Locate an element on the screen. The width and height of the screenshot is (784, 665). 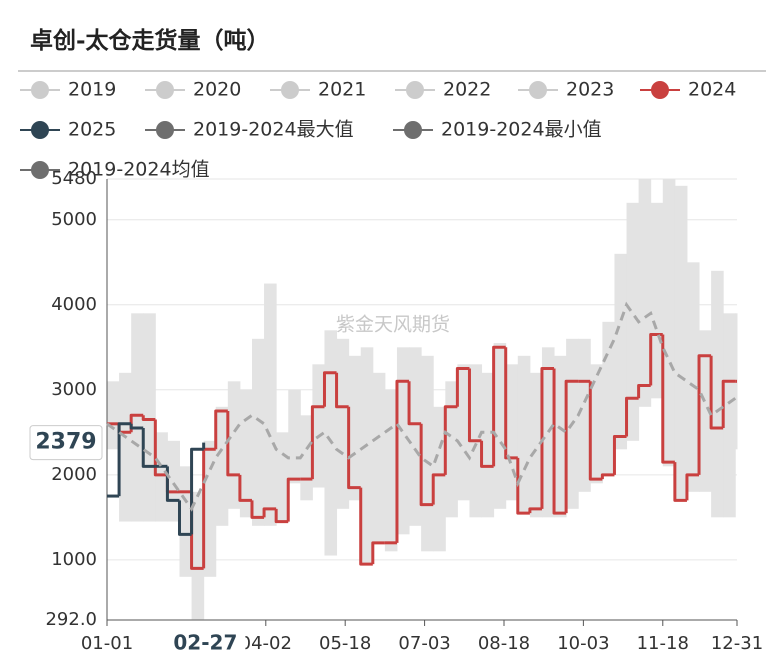
x-tick-label: 11-18 is located at coordinates (663, 643).